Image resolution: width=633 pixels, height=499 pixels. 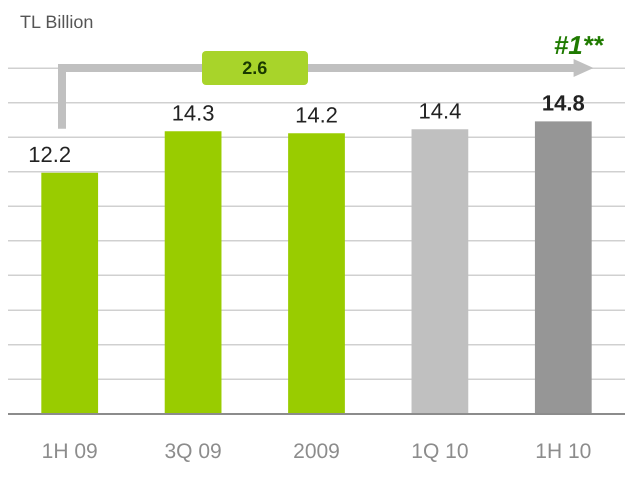 I want to click on label-badge: 2.6, so click(x=255, y=68).